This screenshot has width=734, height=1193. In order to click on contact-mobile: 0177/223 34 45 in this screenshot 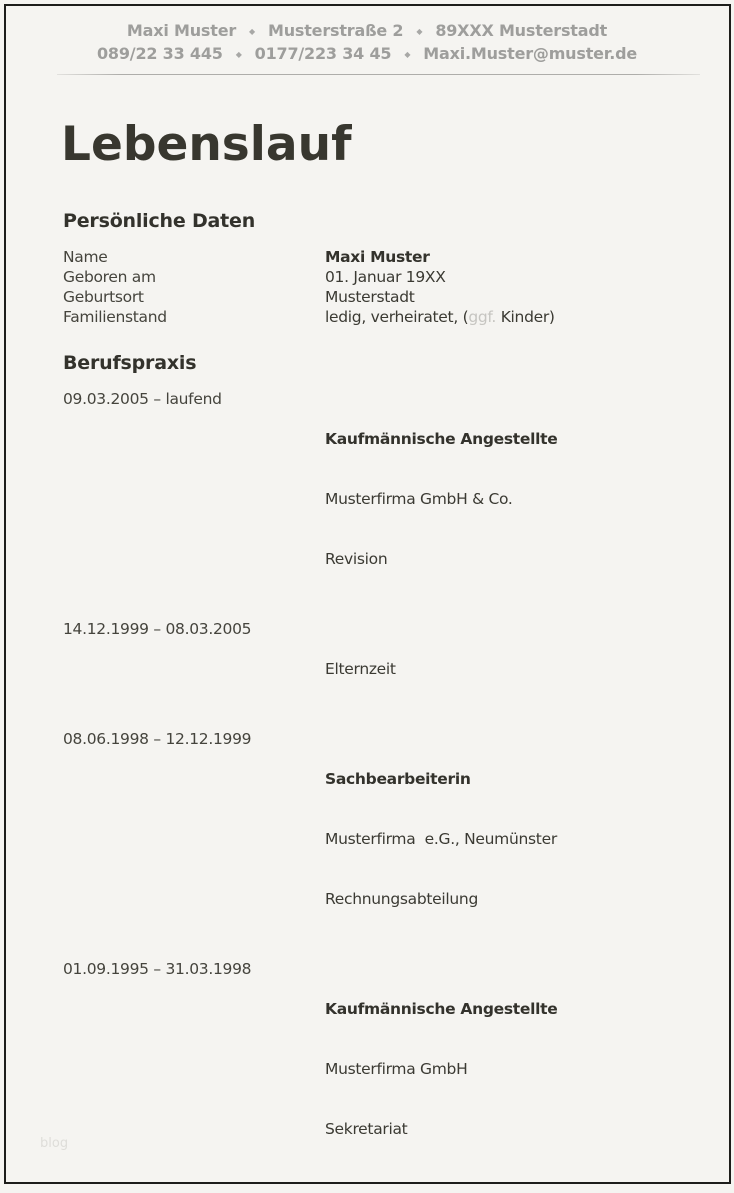, I will do `click(323, 53)`.